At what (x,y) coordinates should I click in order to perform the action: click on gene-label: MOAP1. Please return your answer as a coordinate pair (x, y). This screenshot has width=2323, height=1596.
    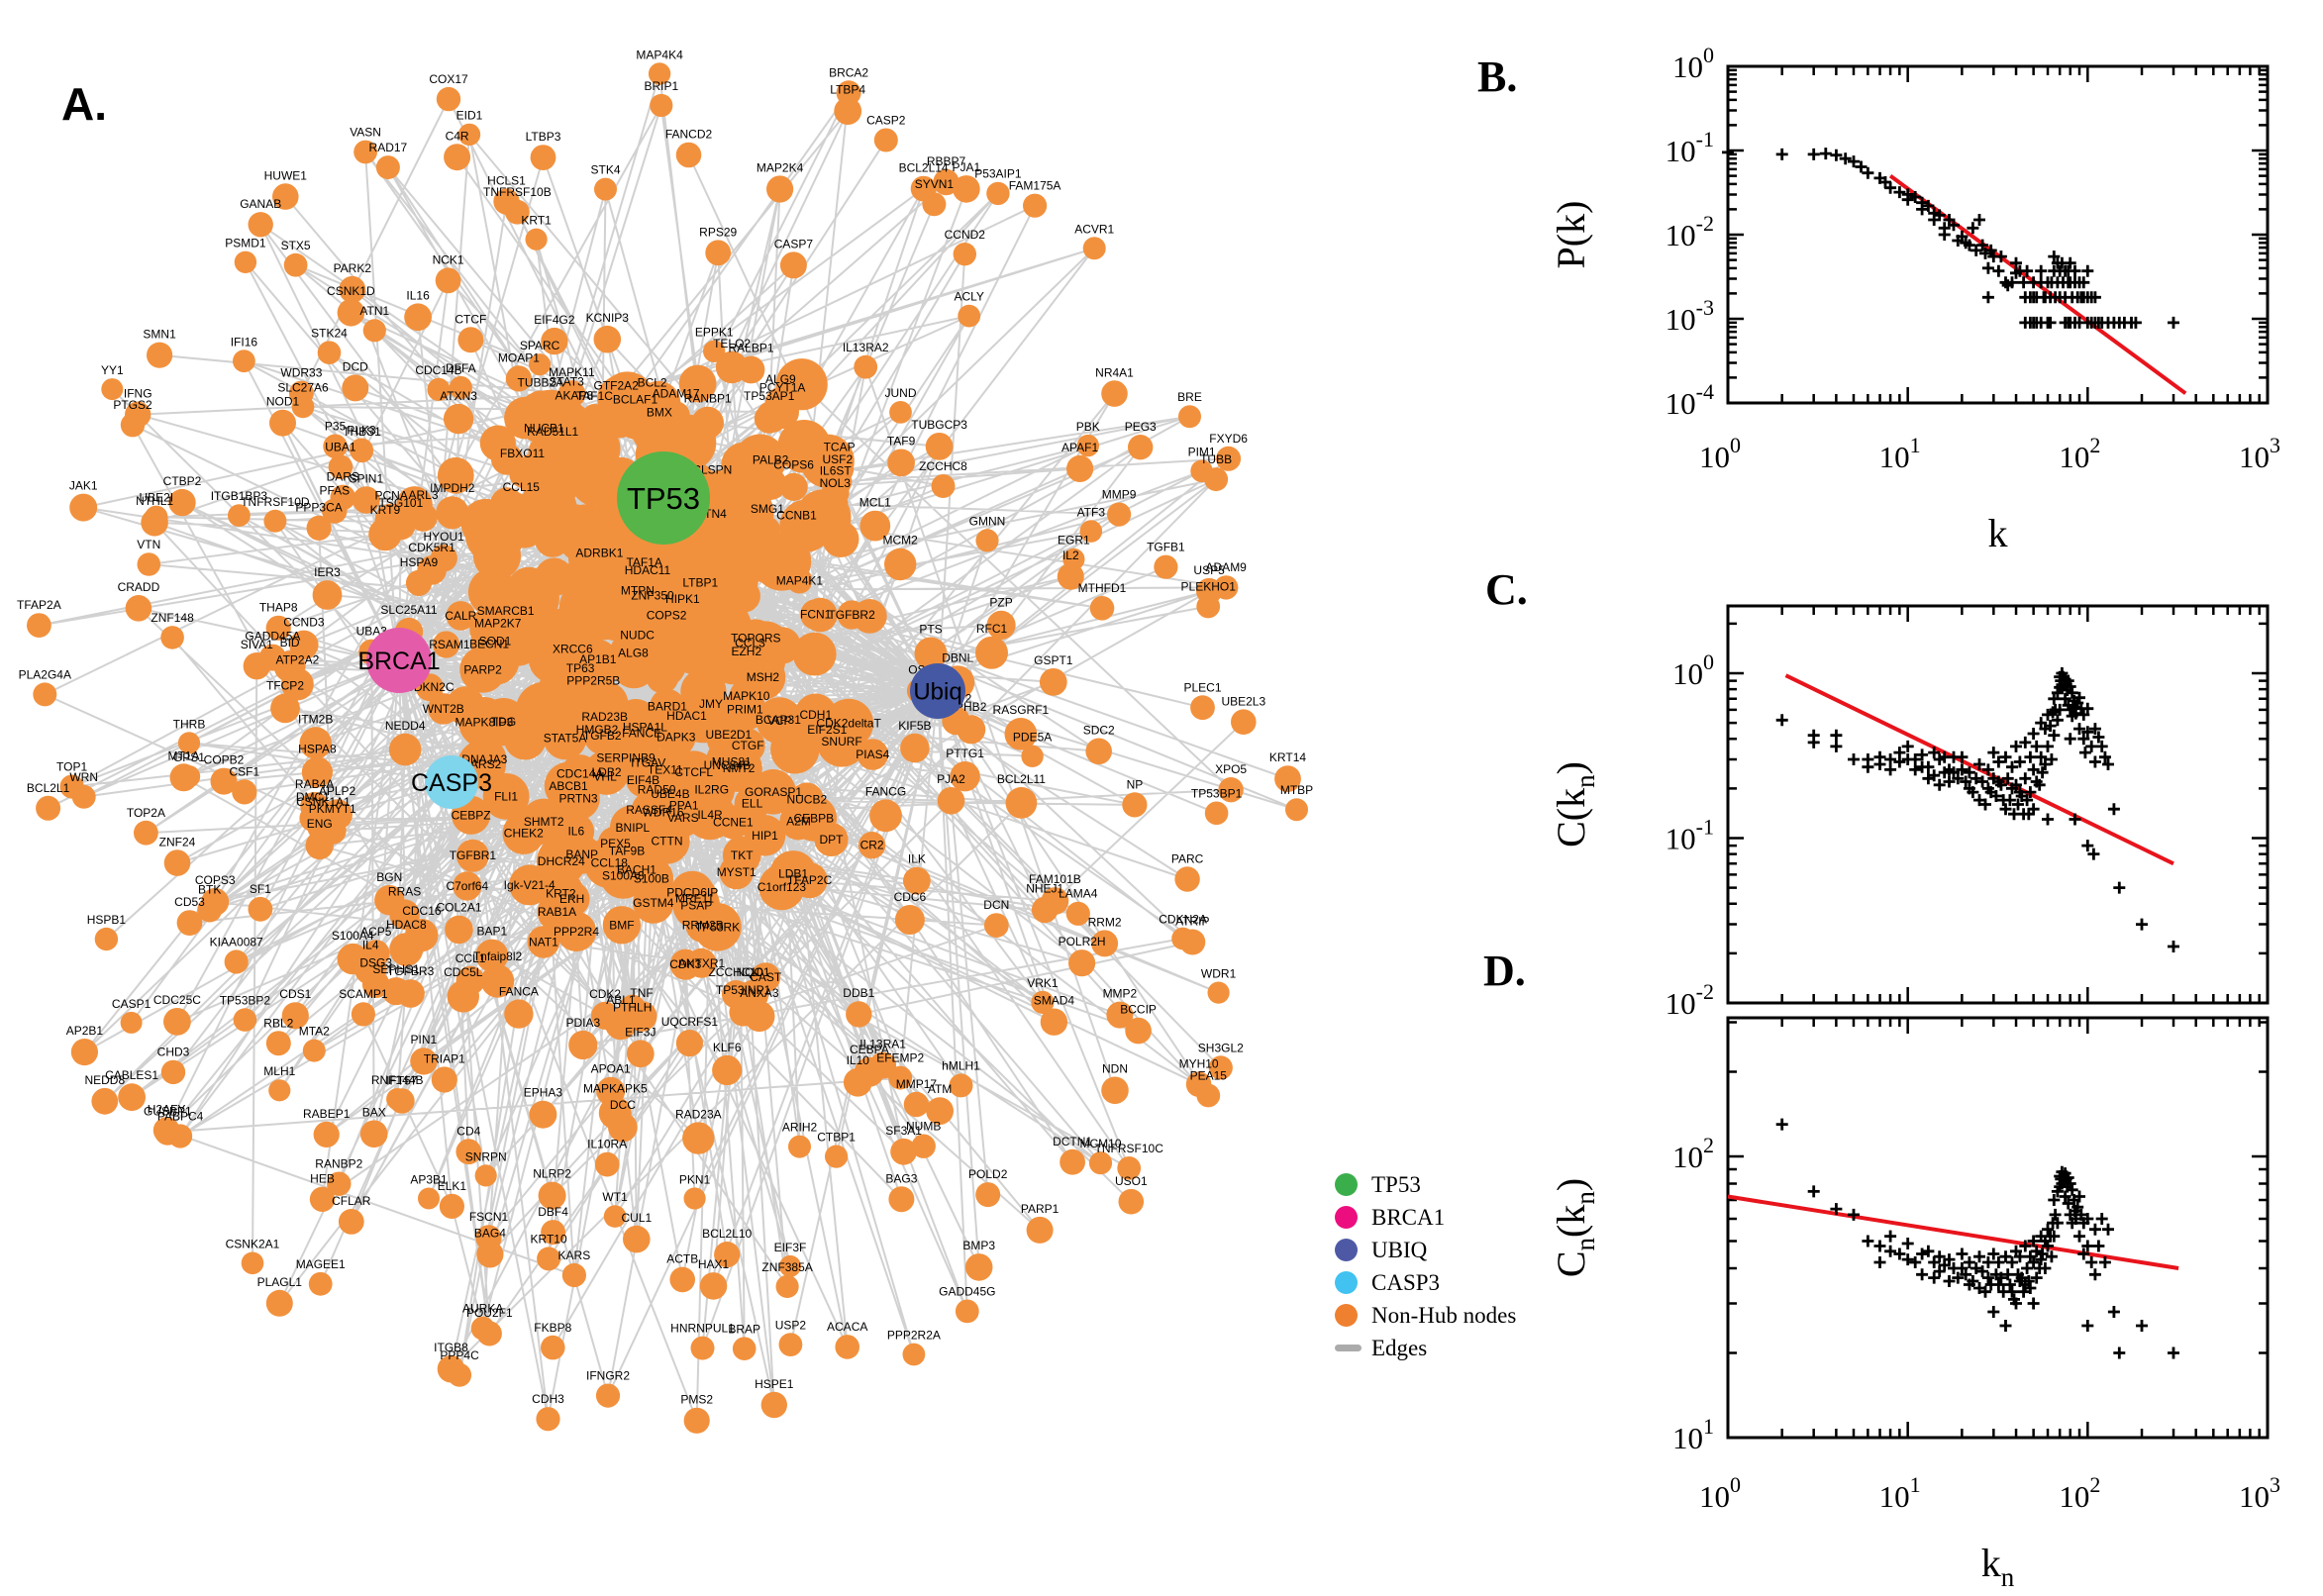
    Looking at the image, I should click on (519, 357).